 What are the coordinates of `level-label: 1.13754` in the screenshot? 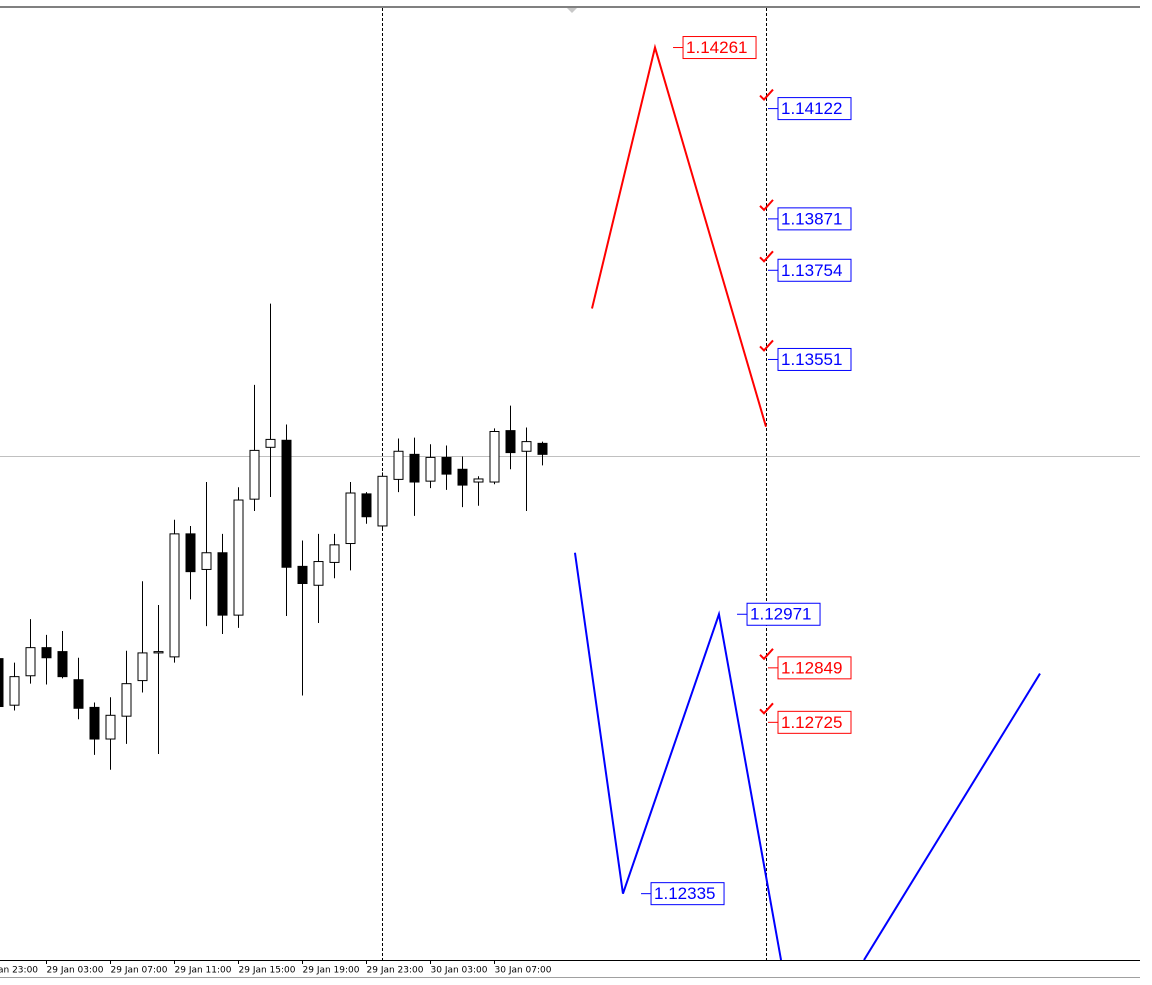 It's located at (811, 270).